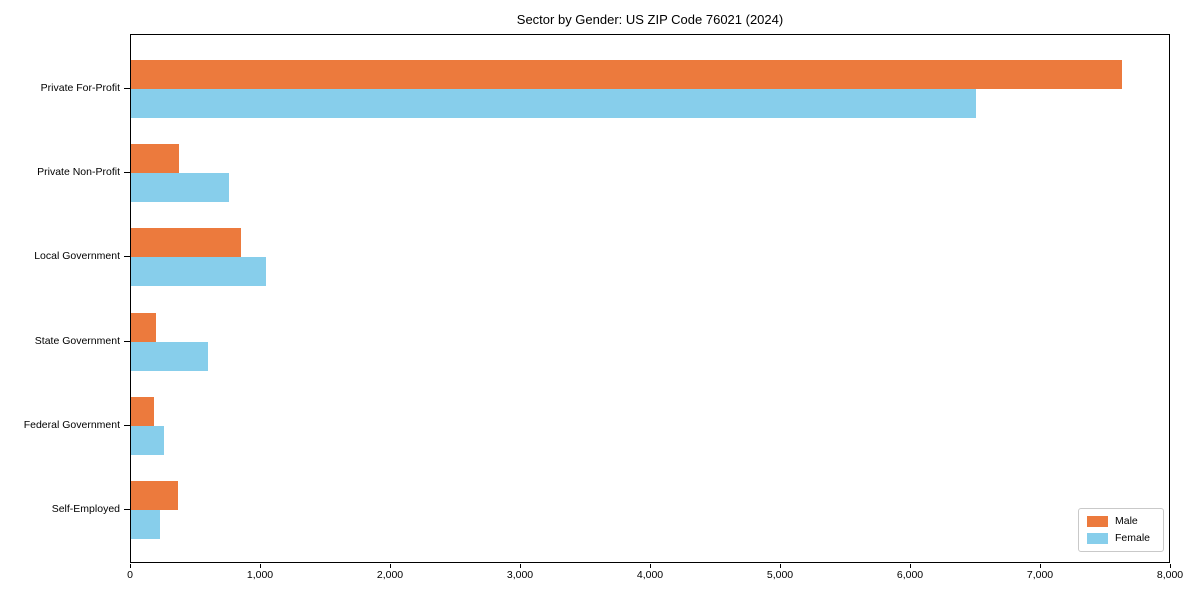  I want to click on legend-swatch-male, so click(1097, 521).